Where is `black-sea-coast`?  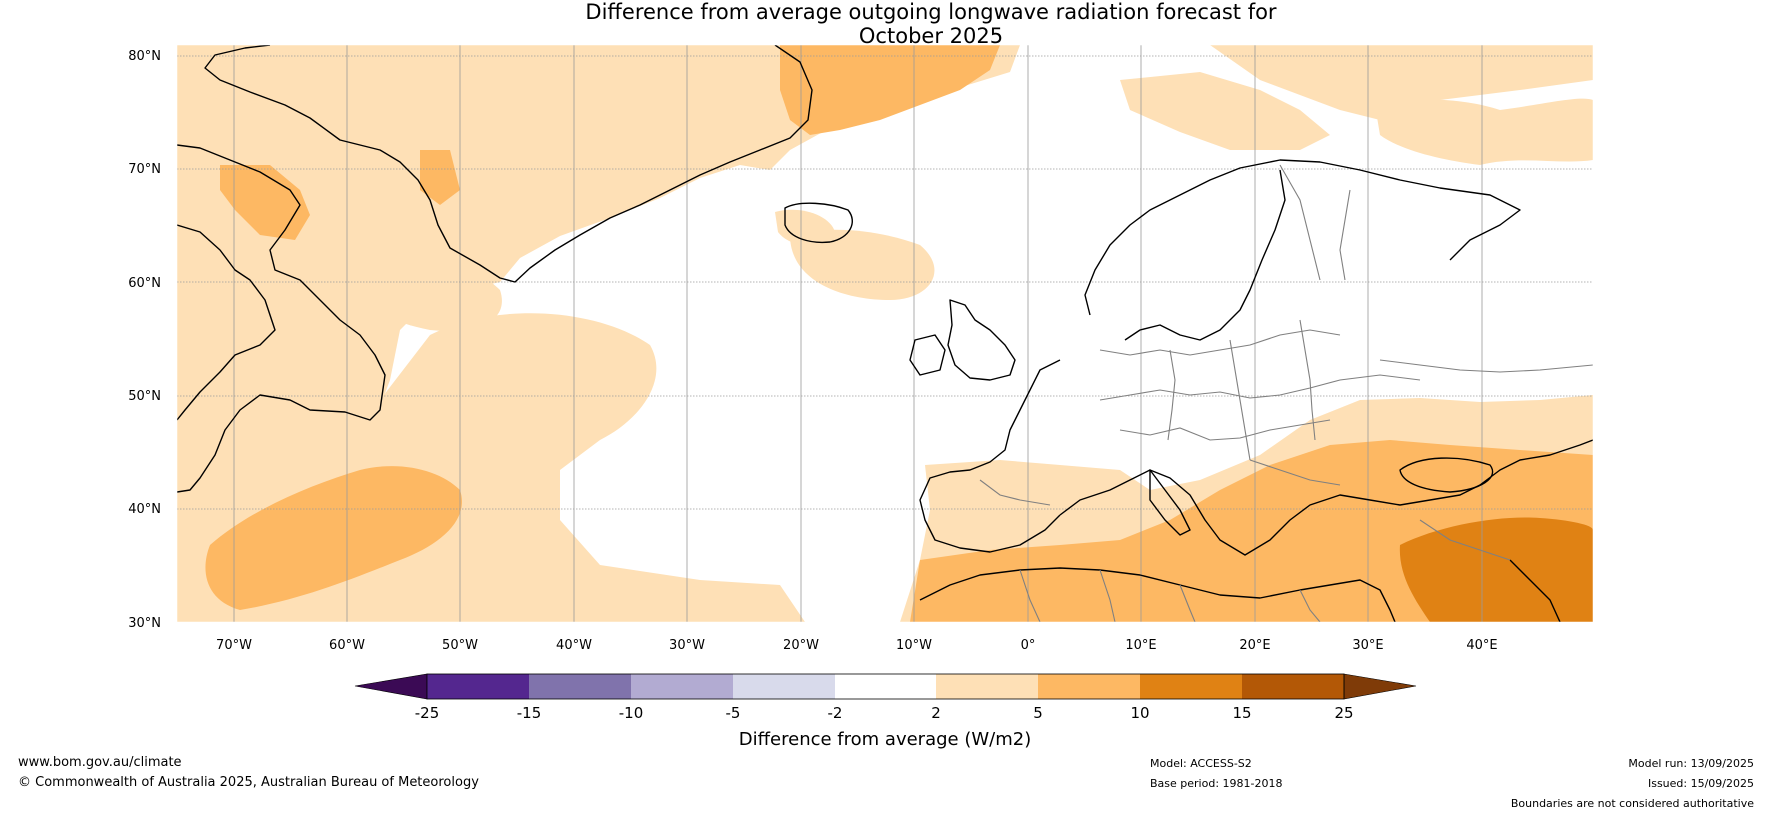
black-sea-coast is located at coordinates (1446, 475).